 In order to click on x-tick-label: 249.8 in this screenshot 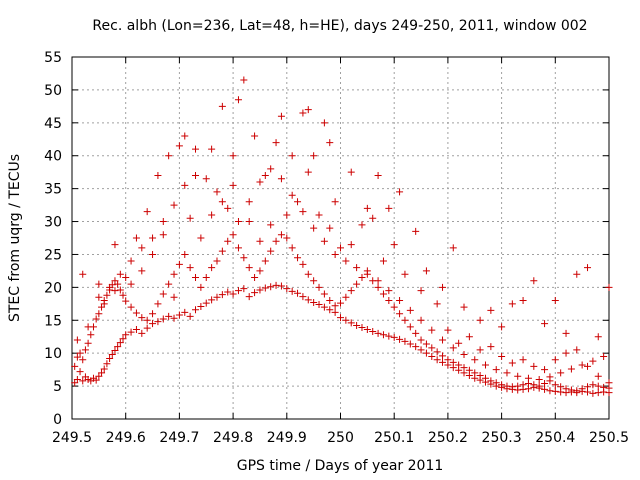, I will do `click(233, 438)`.